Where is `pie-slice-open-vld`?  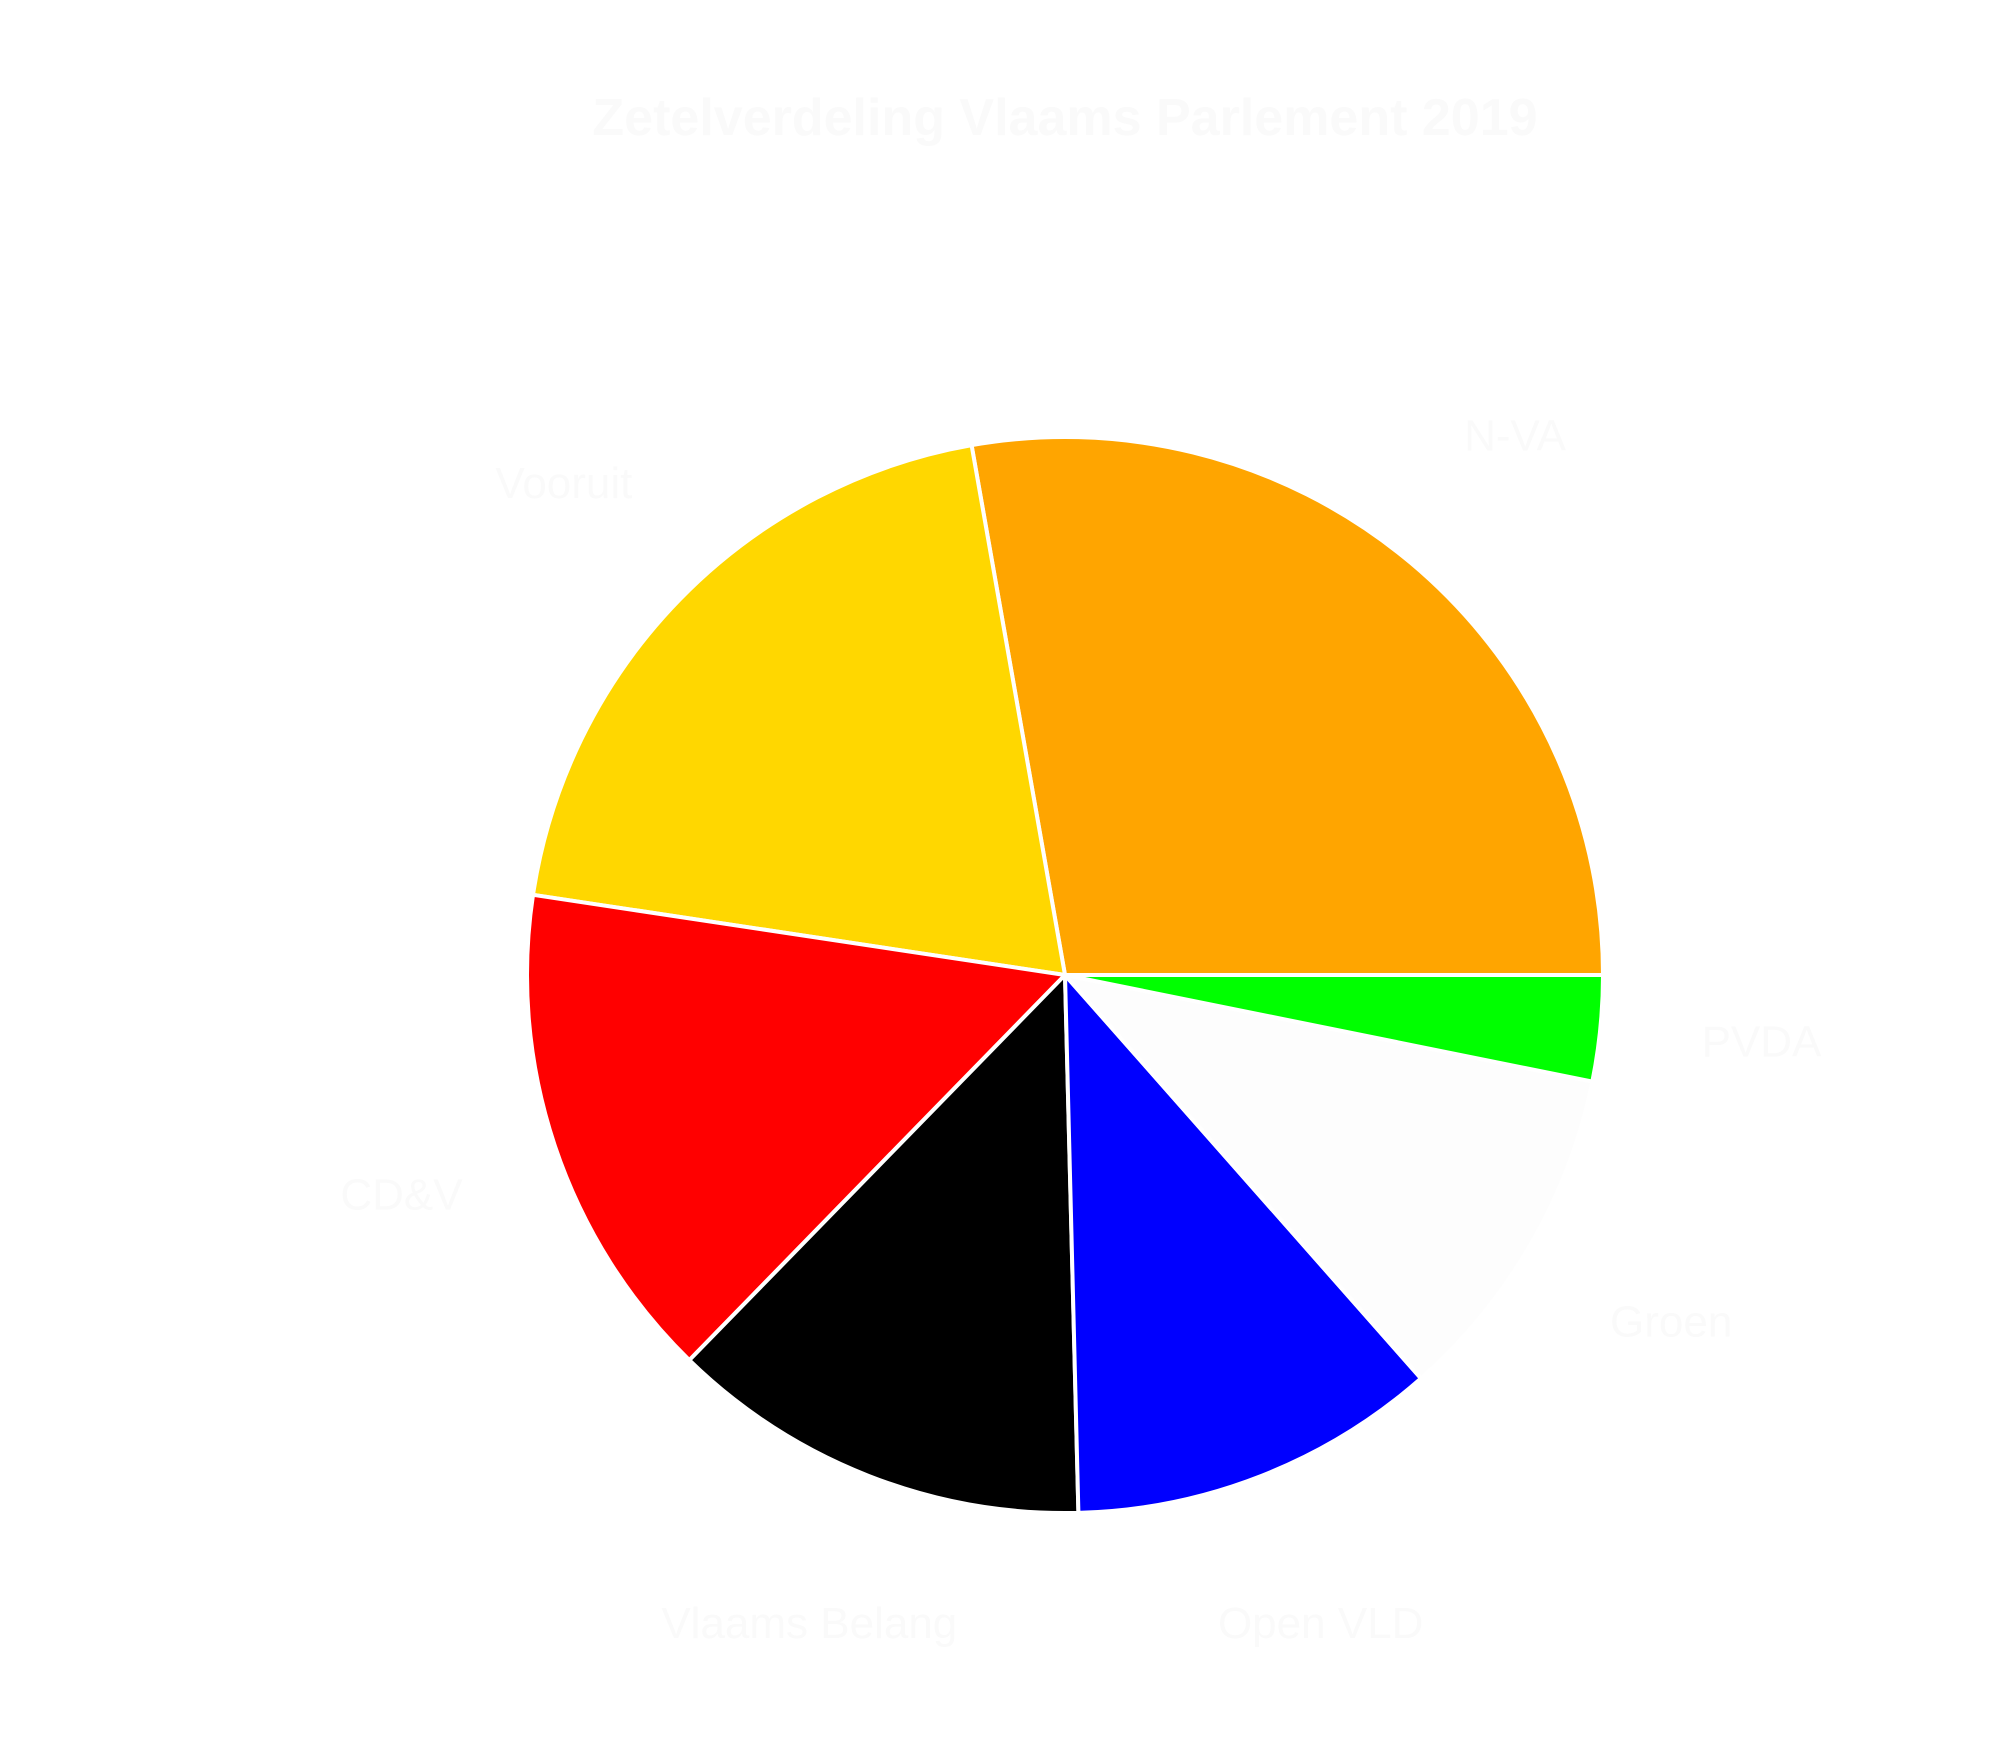
pie-slice-open-vld is located at coordinates (1243, 1244).